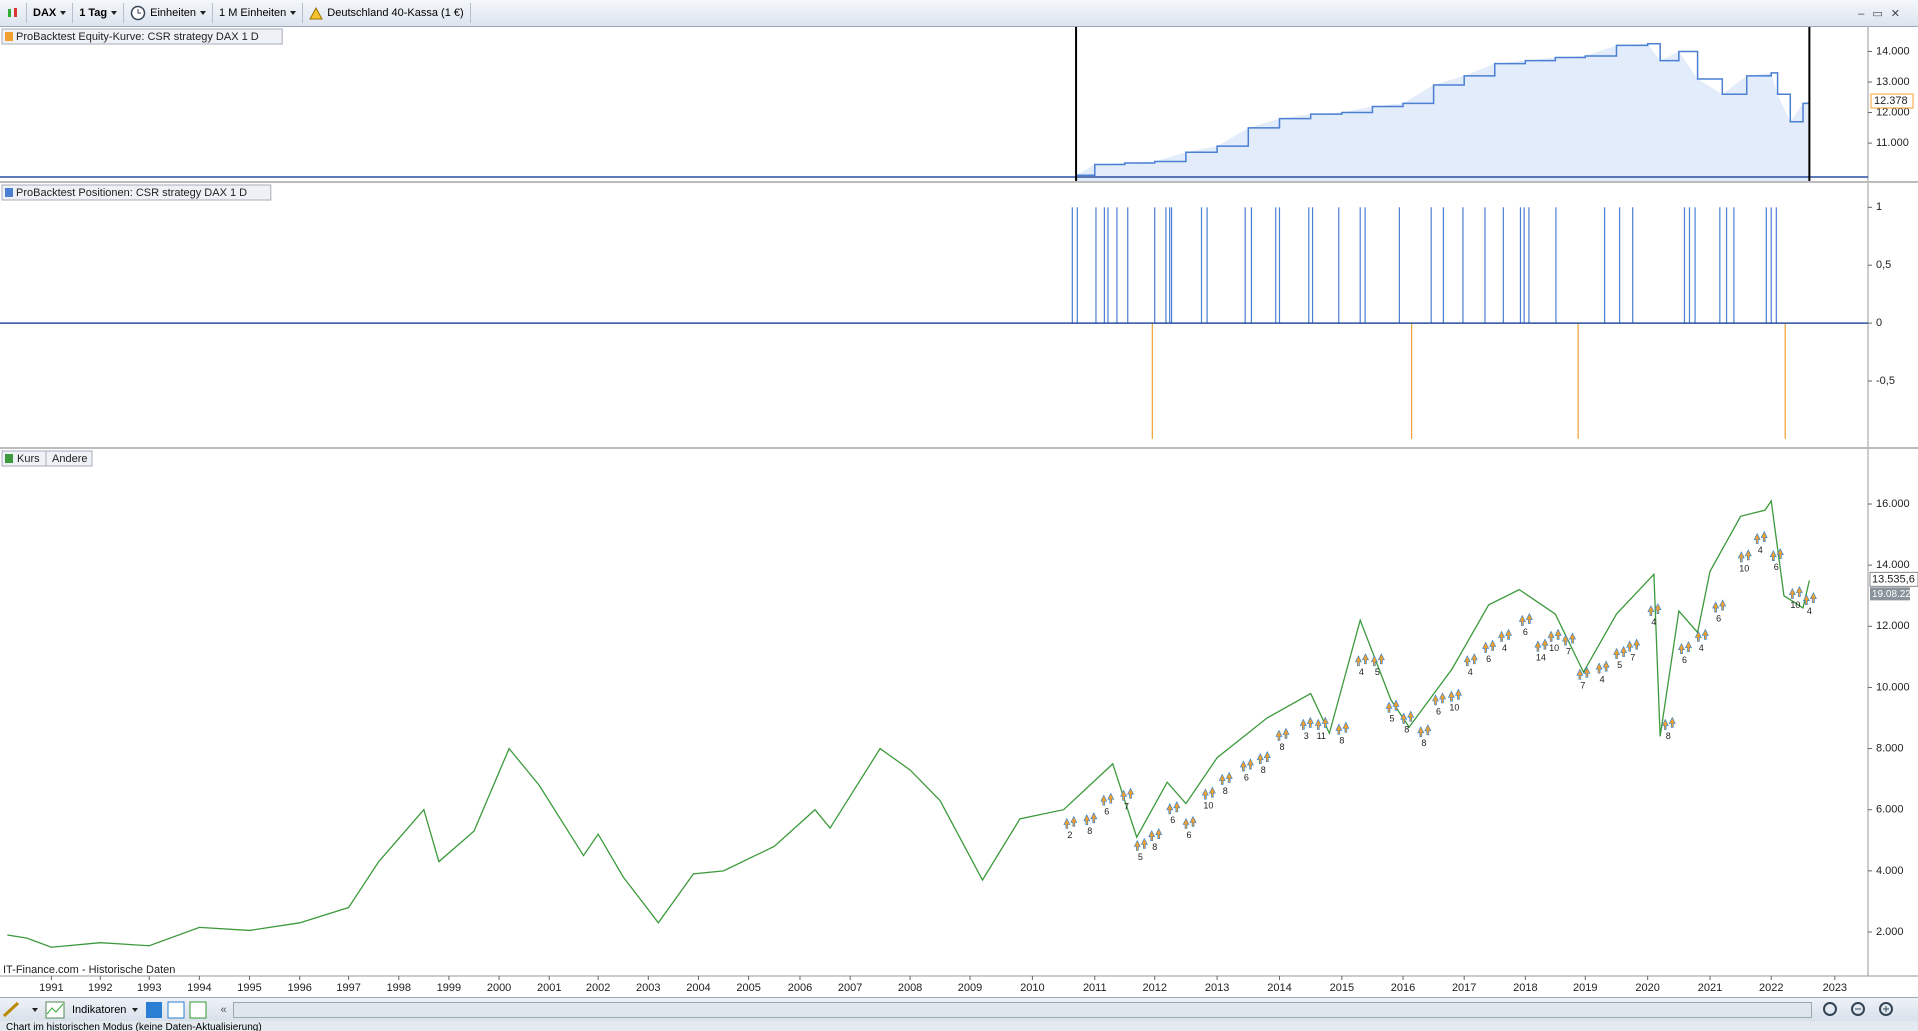  I want to click on y-tick-label: 14.000, so click(1893, 565).